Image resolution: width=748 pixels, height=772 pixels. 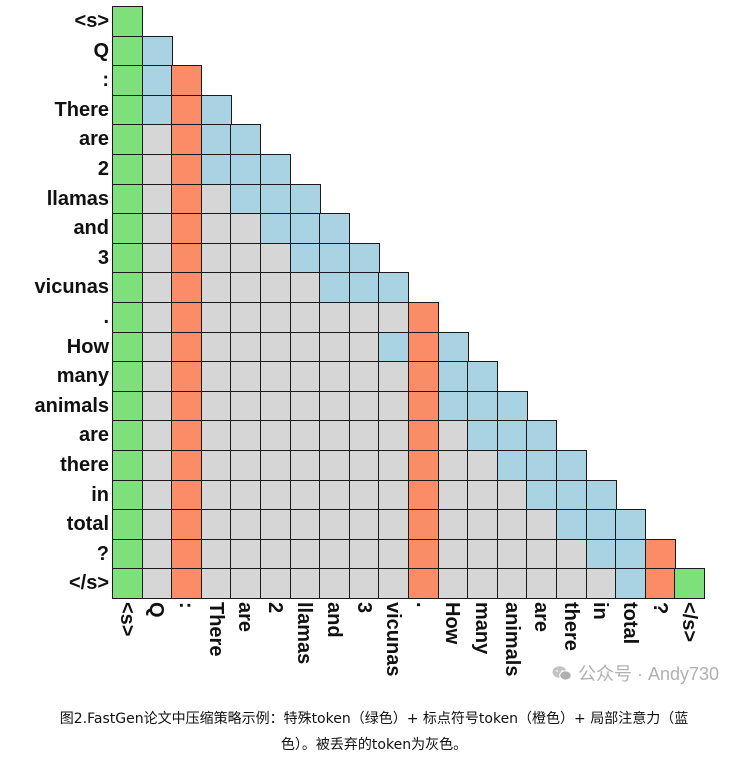 I want to click on column-label: are, so click(x=541, y=617).